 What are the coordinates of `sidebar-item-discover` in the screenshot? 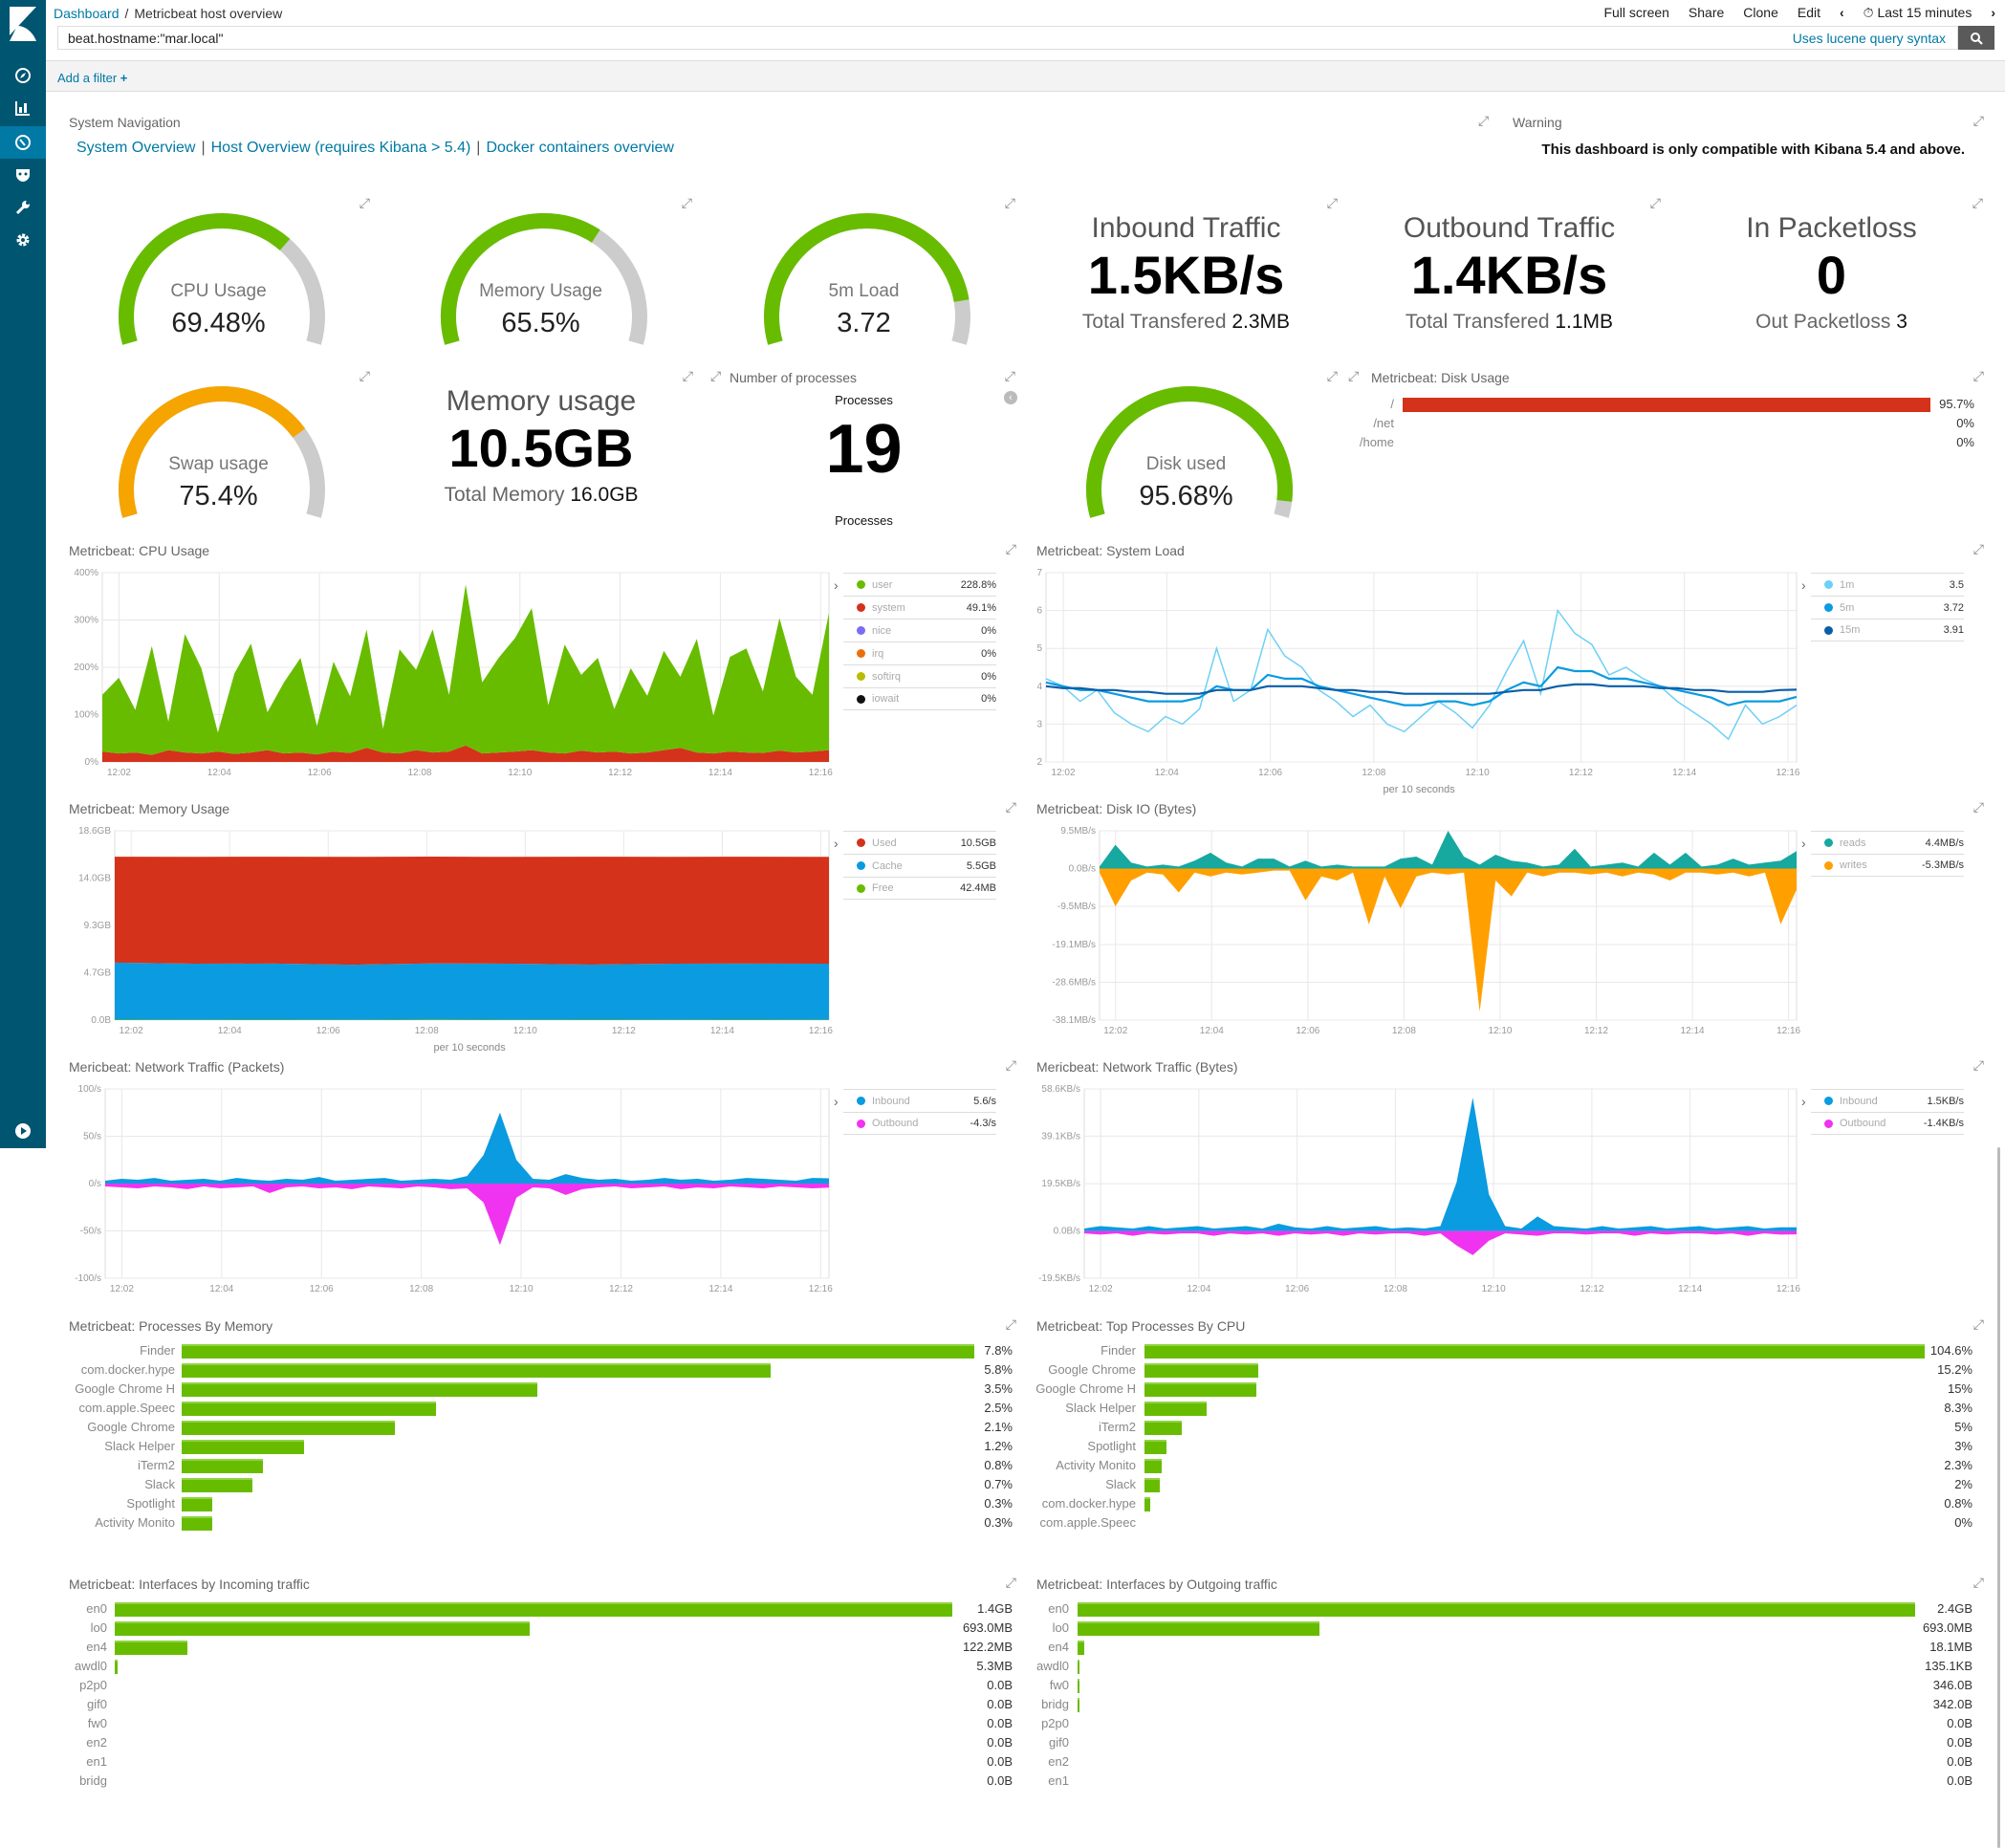 It's located at (23, 75).